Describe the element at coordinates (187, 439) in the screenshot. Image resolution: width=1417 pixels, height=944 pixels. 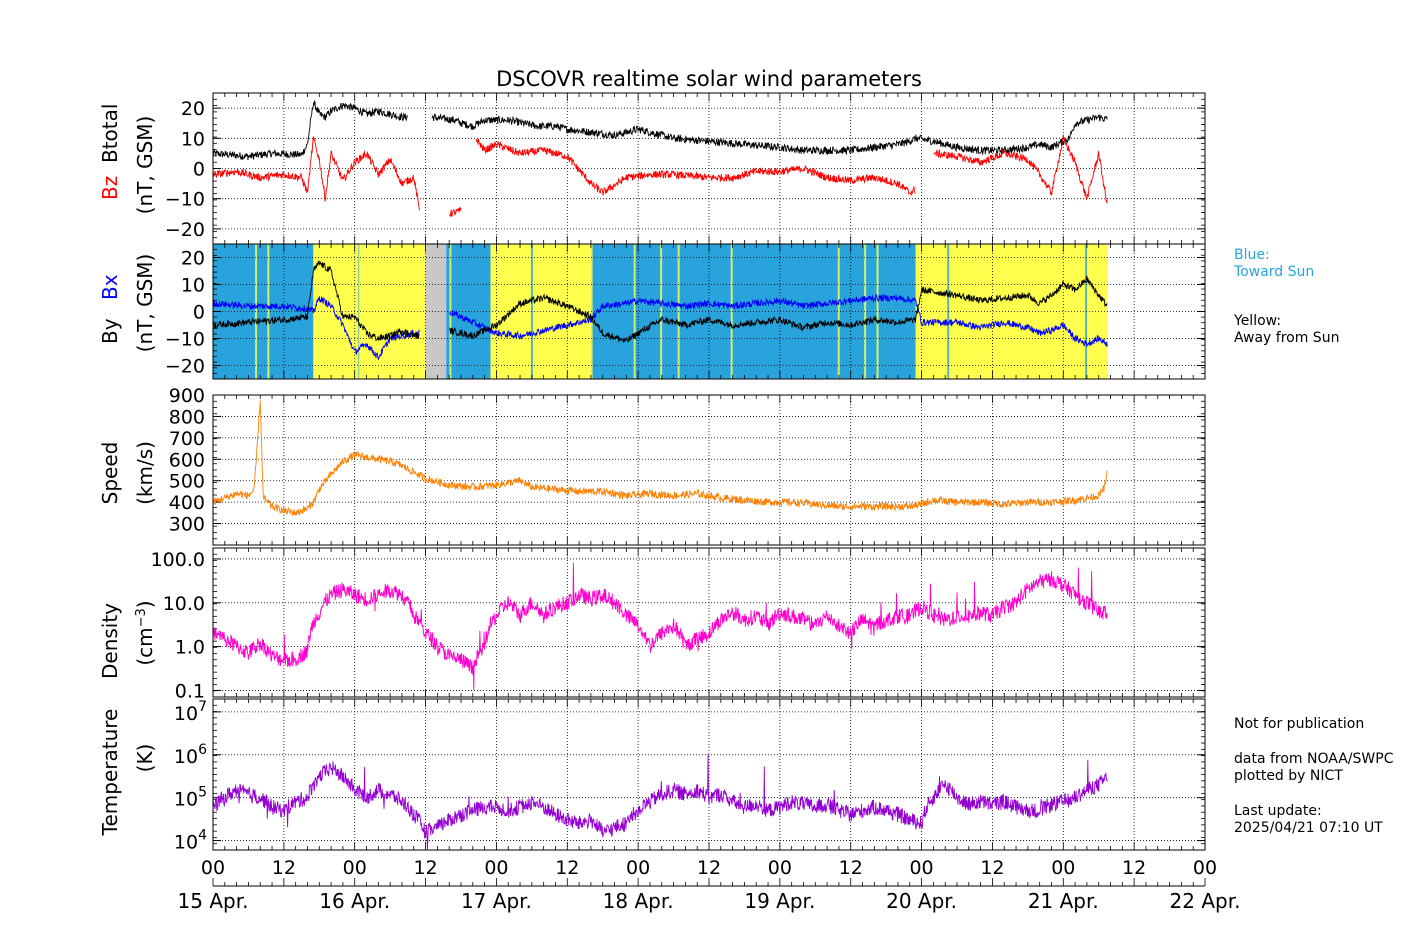
I see `y-tick-label: 700` at that location.